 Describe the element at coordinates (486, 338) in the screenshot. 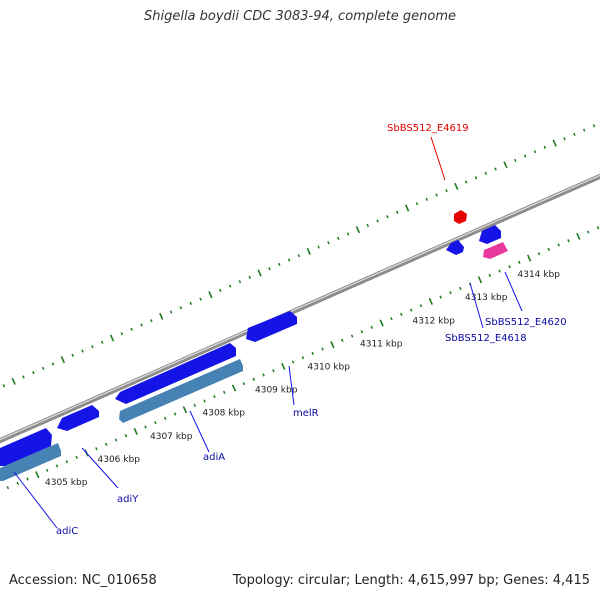

I see `gene-label-SbBS512-E4618: SbBS512_E4618` at that location.